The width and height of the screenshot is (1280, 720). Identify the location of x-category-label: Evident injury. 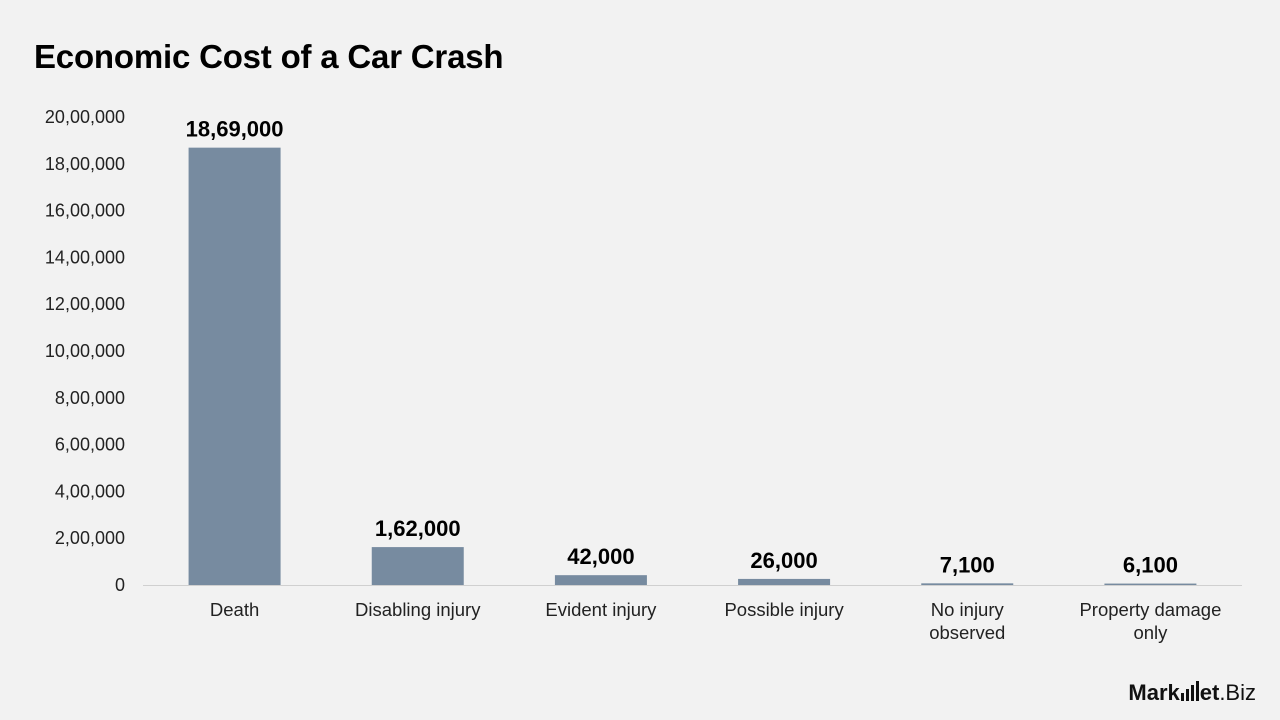
(601, 609).